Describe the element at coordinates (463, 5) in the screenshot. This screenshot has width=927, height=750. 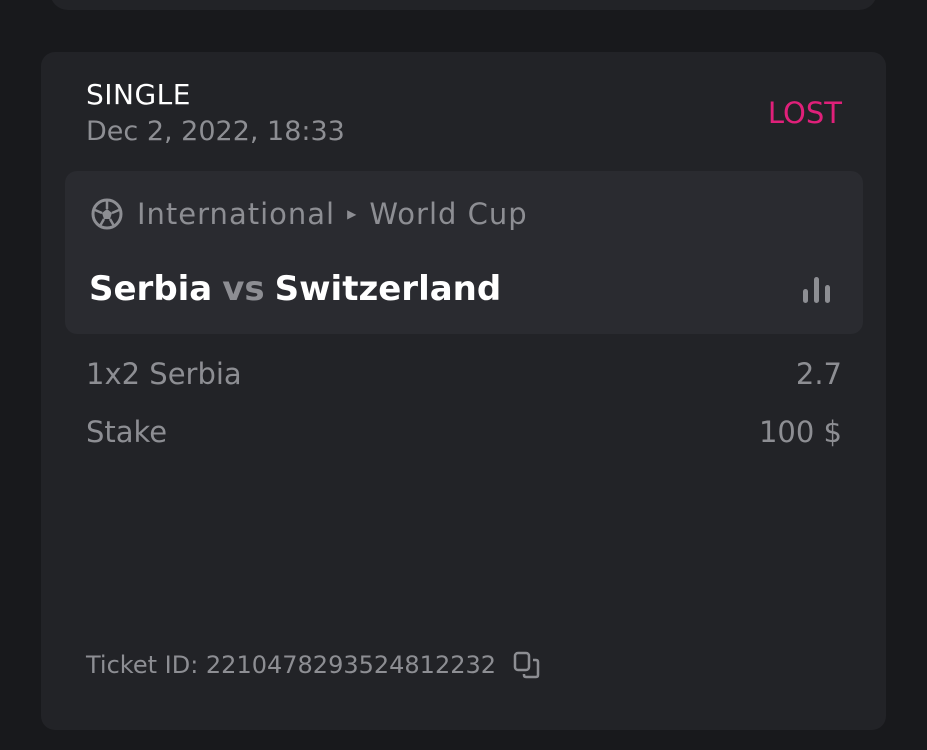
I see `previous-bet-card` at that location.